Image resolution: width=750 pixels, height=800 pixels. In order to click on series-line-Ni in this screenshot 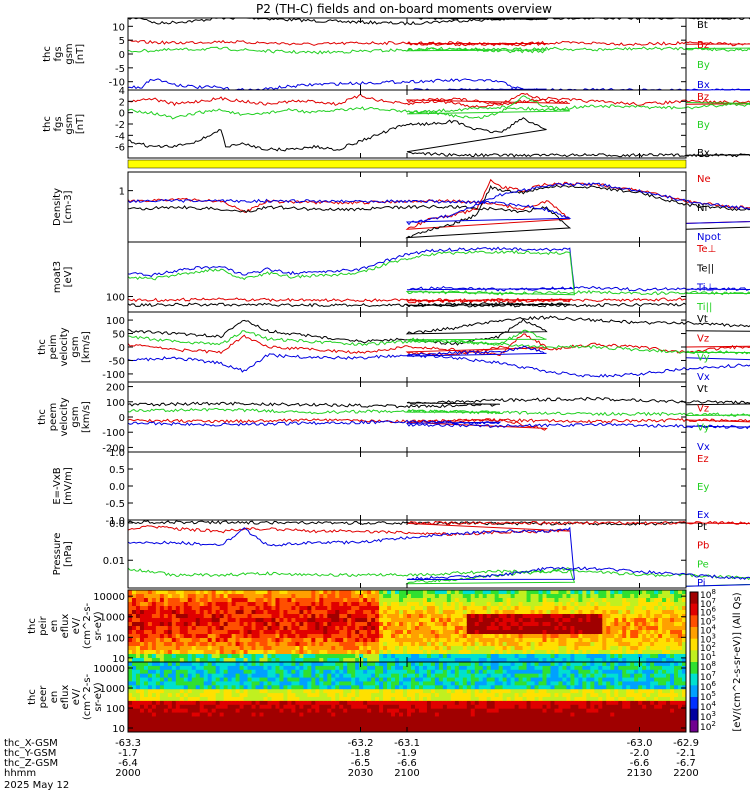, I will do `click(438, 211)`.